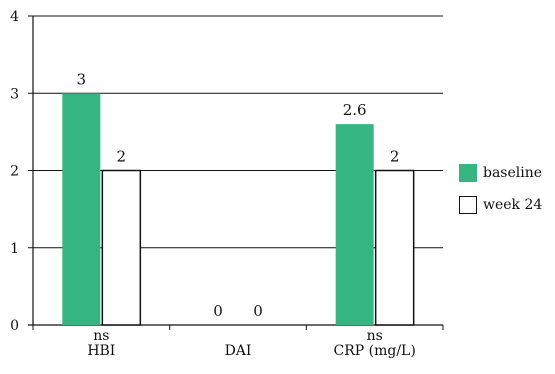 The height and width of the screenshot is (374, 555). What do you see at coordinates (513, 173) in the screenshot?
I see `legend-label-baseline: baseline` at bounding box center [513, 173].